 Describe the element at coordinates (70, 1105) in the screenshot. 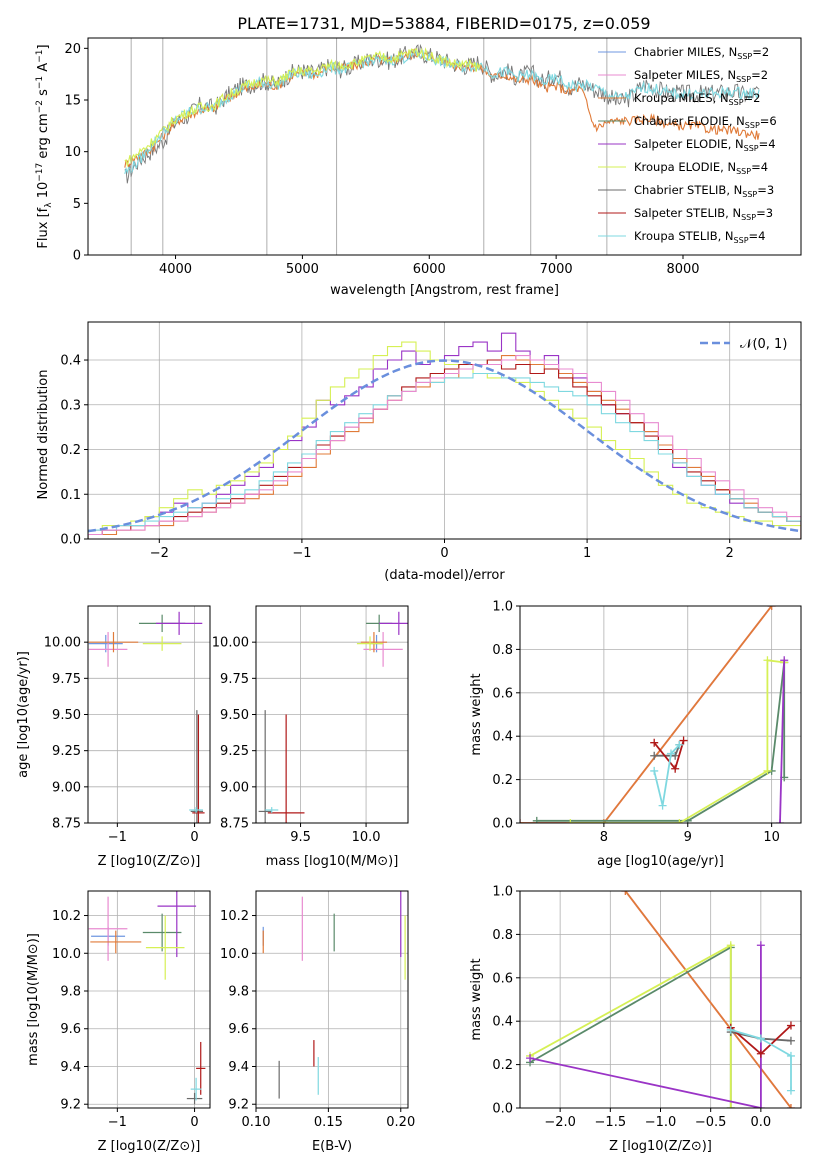

I see `y-tick-label: 9.2` at that location.